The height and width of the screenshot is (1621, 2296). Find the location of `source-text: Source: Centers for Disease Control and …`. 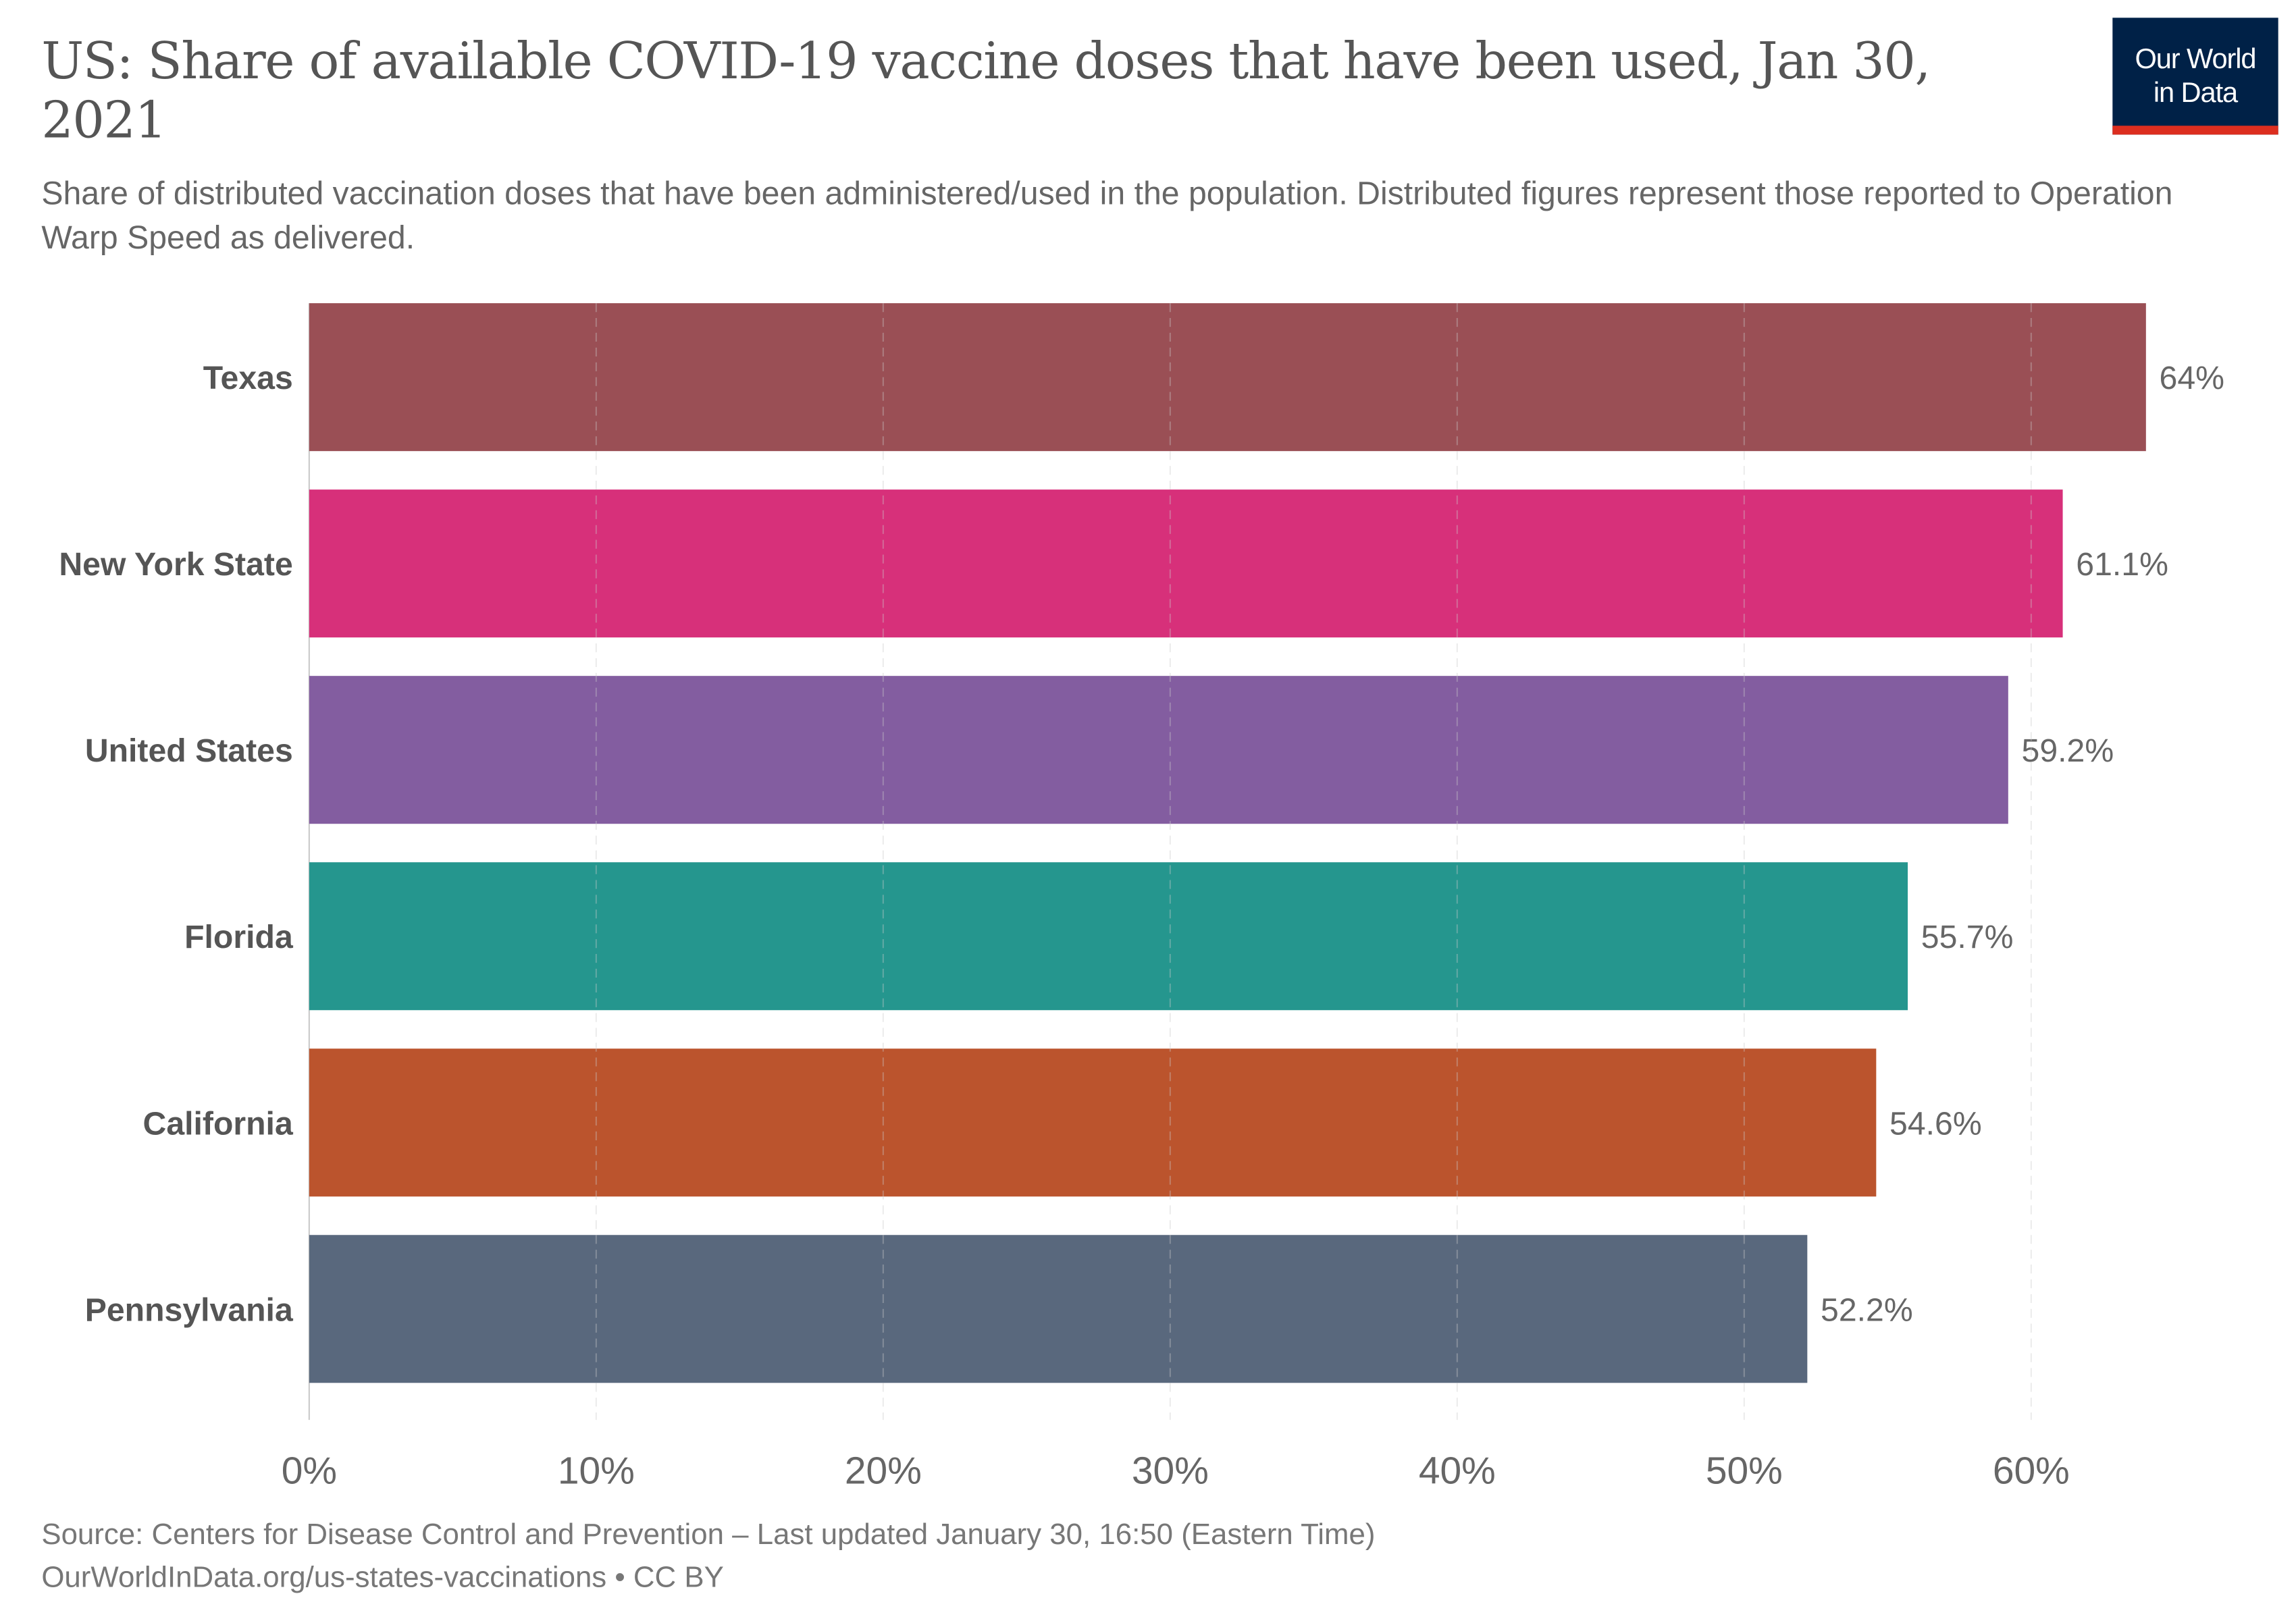

source-text: Source: Centers for Disease Control and … is located at coordinates (709, 1535).